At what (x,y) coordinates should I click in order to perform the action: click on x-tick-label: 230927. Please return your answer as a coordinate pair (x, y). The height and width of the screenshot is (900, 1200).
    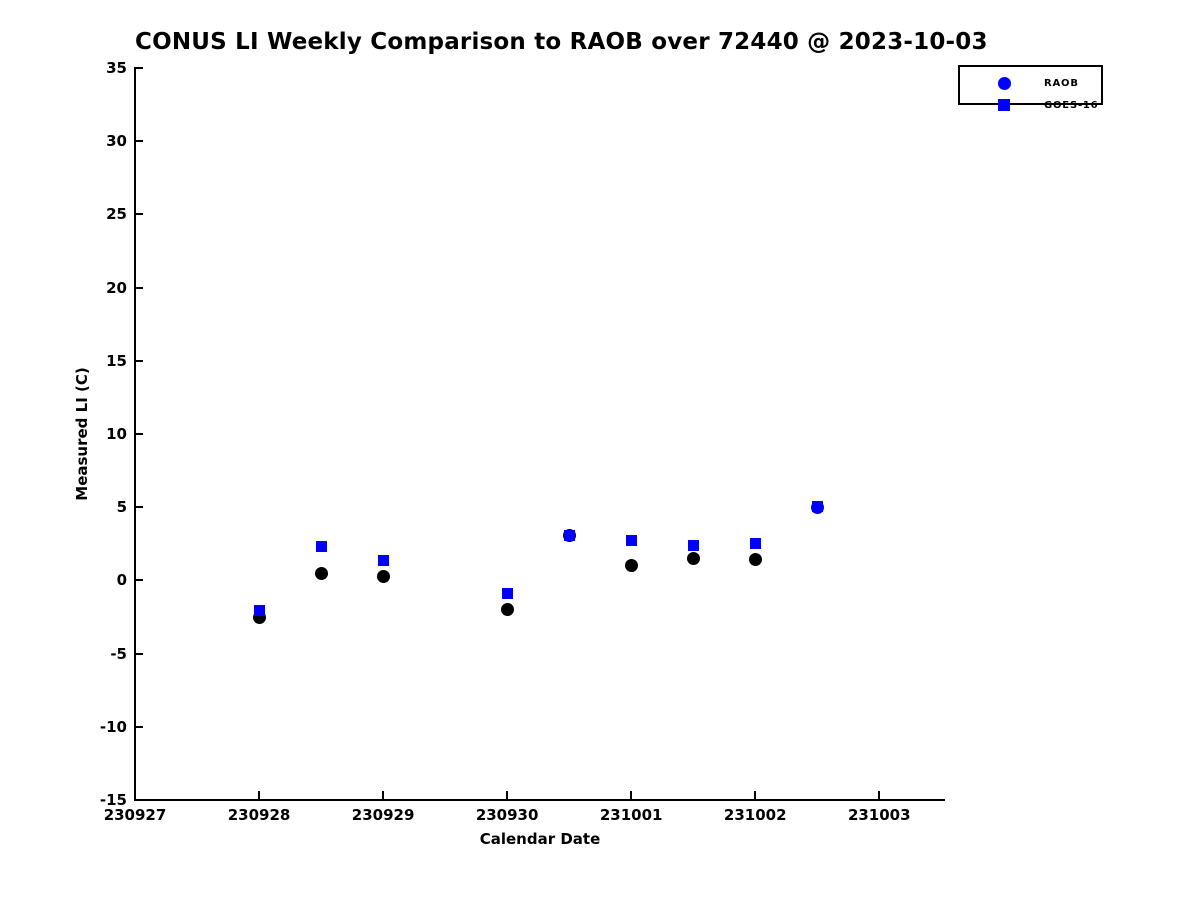
    Looking at the image, I should click on (135, 815).